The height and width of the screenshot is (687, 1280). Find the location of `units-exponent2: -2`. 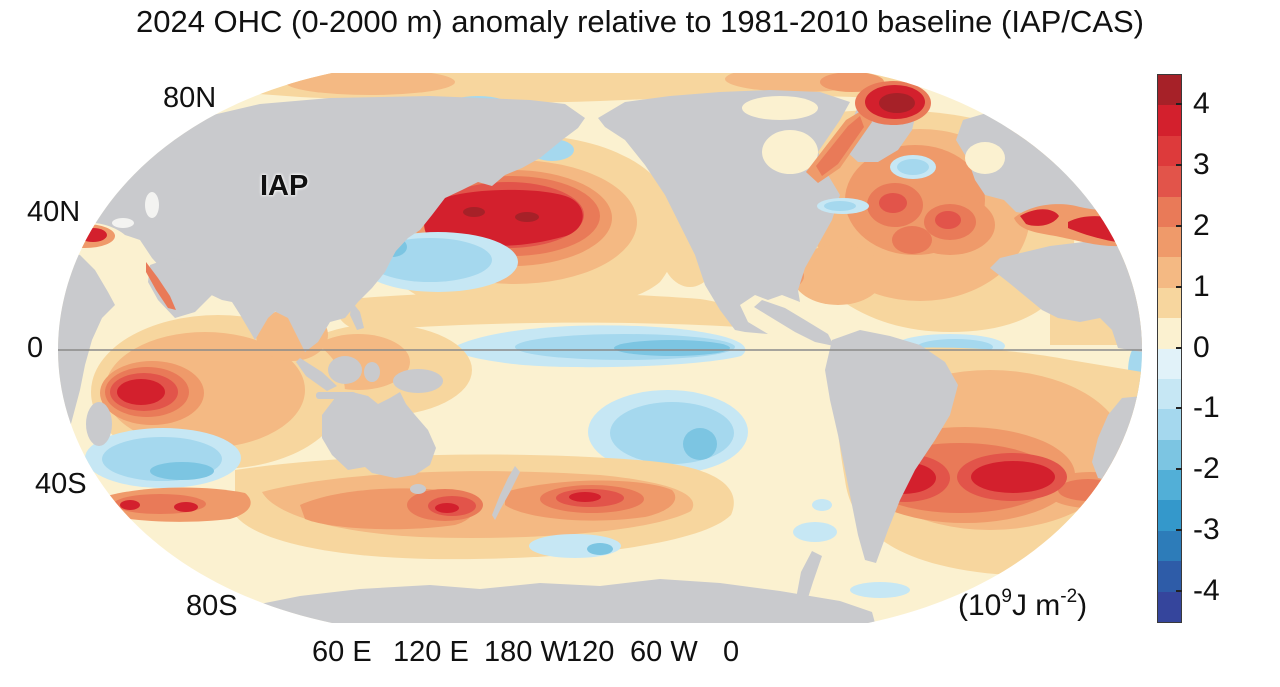

units-exponent2: -2 is located at coordinates (1069, 596).